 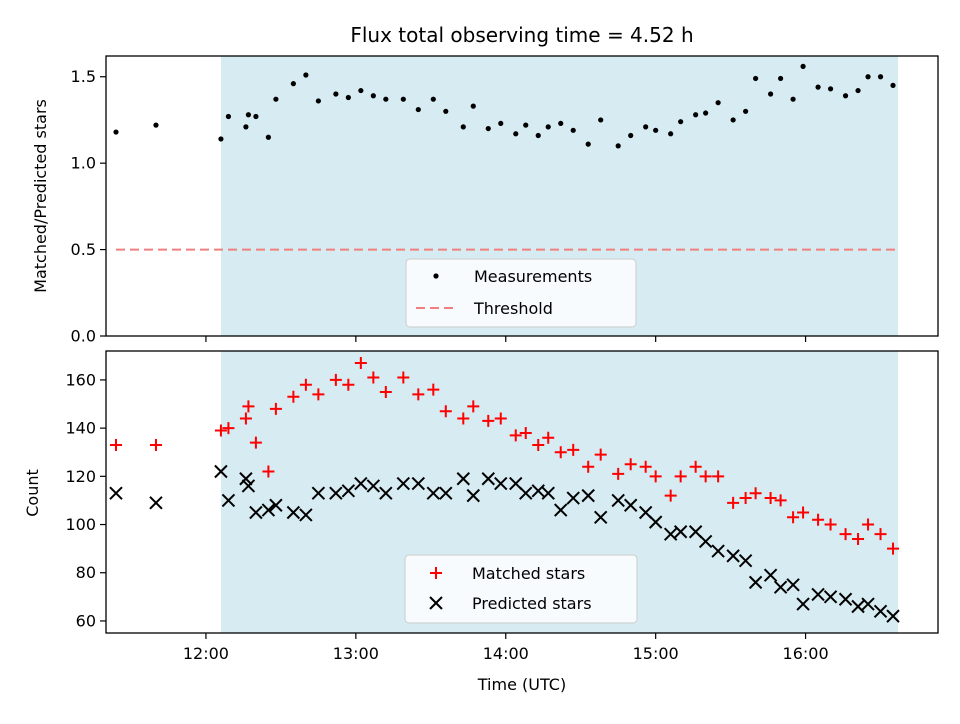 What do you see at coordinates (521, 35) in the screenshot?
I see `top-chart-title: Flux total observing time = 4.52 h` at bounding box center [521, 35].